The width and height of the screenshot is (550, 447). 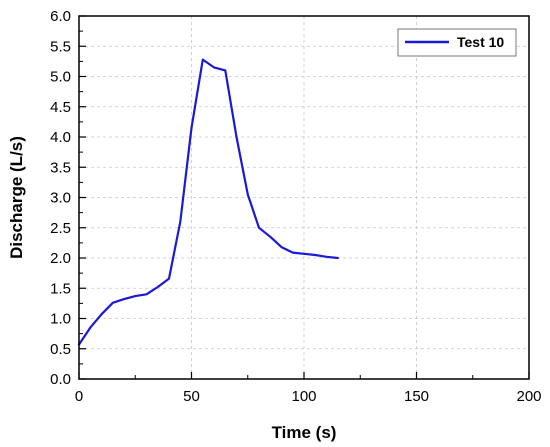 I want to click on legend-label-test-10: Test 10, so click(x=480, y=42).